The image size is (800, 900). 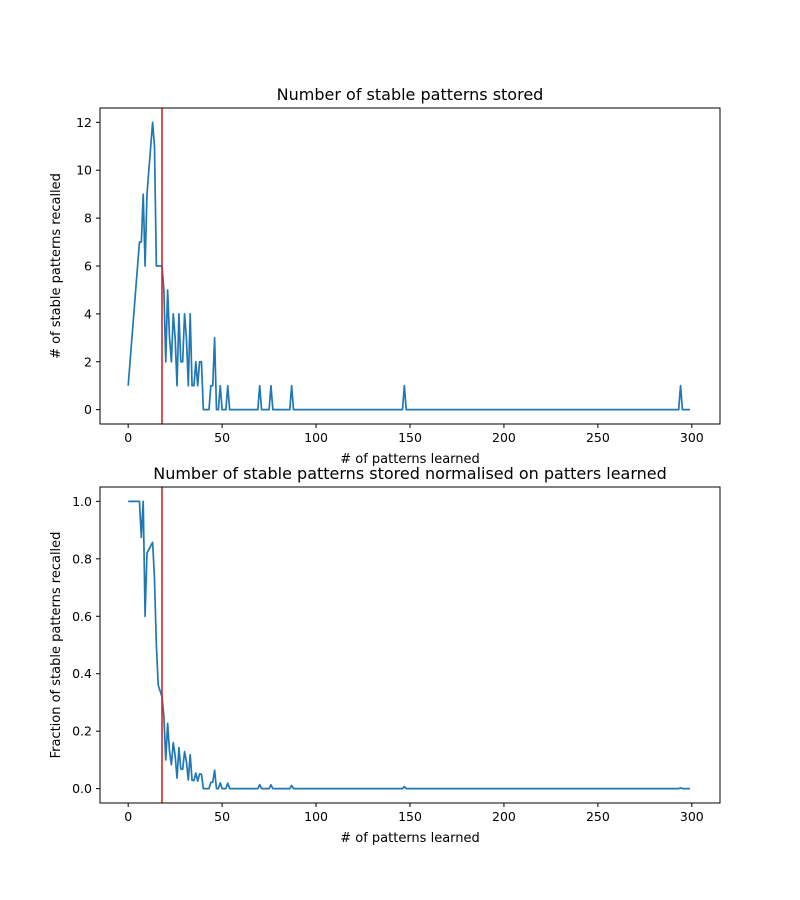 What do you see at coordinates (410, 94) in the screenshot?
I see `chart-title: Number of stable patterns stored` at bounding box center [410, 94].